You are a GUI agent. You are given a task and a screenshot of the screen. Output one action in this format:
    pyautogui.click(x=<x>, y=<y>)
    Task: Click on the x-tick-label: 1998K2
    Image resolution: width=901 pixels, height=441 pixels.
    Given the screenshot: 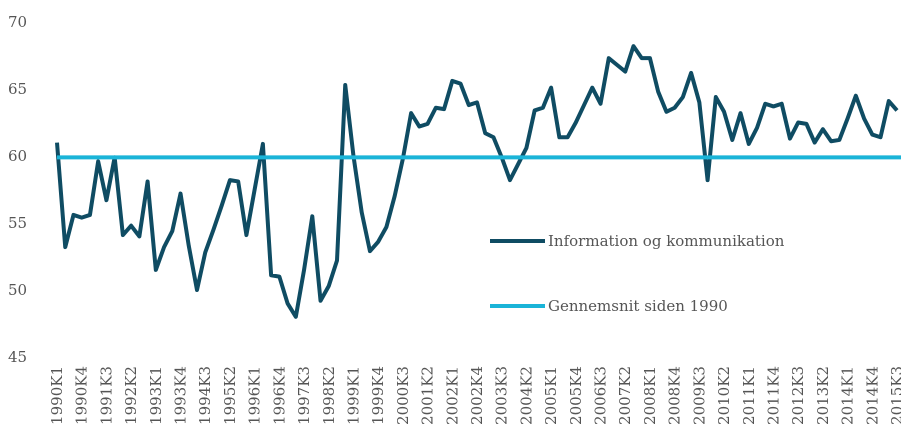 What is the action you would take?
    pyautogui.click(x=329, y=395)
    